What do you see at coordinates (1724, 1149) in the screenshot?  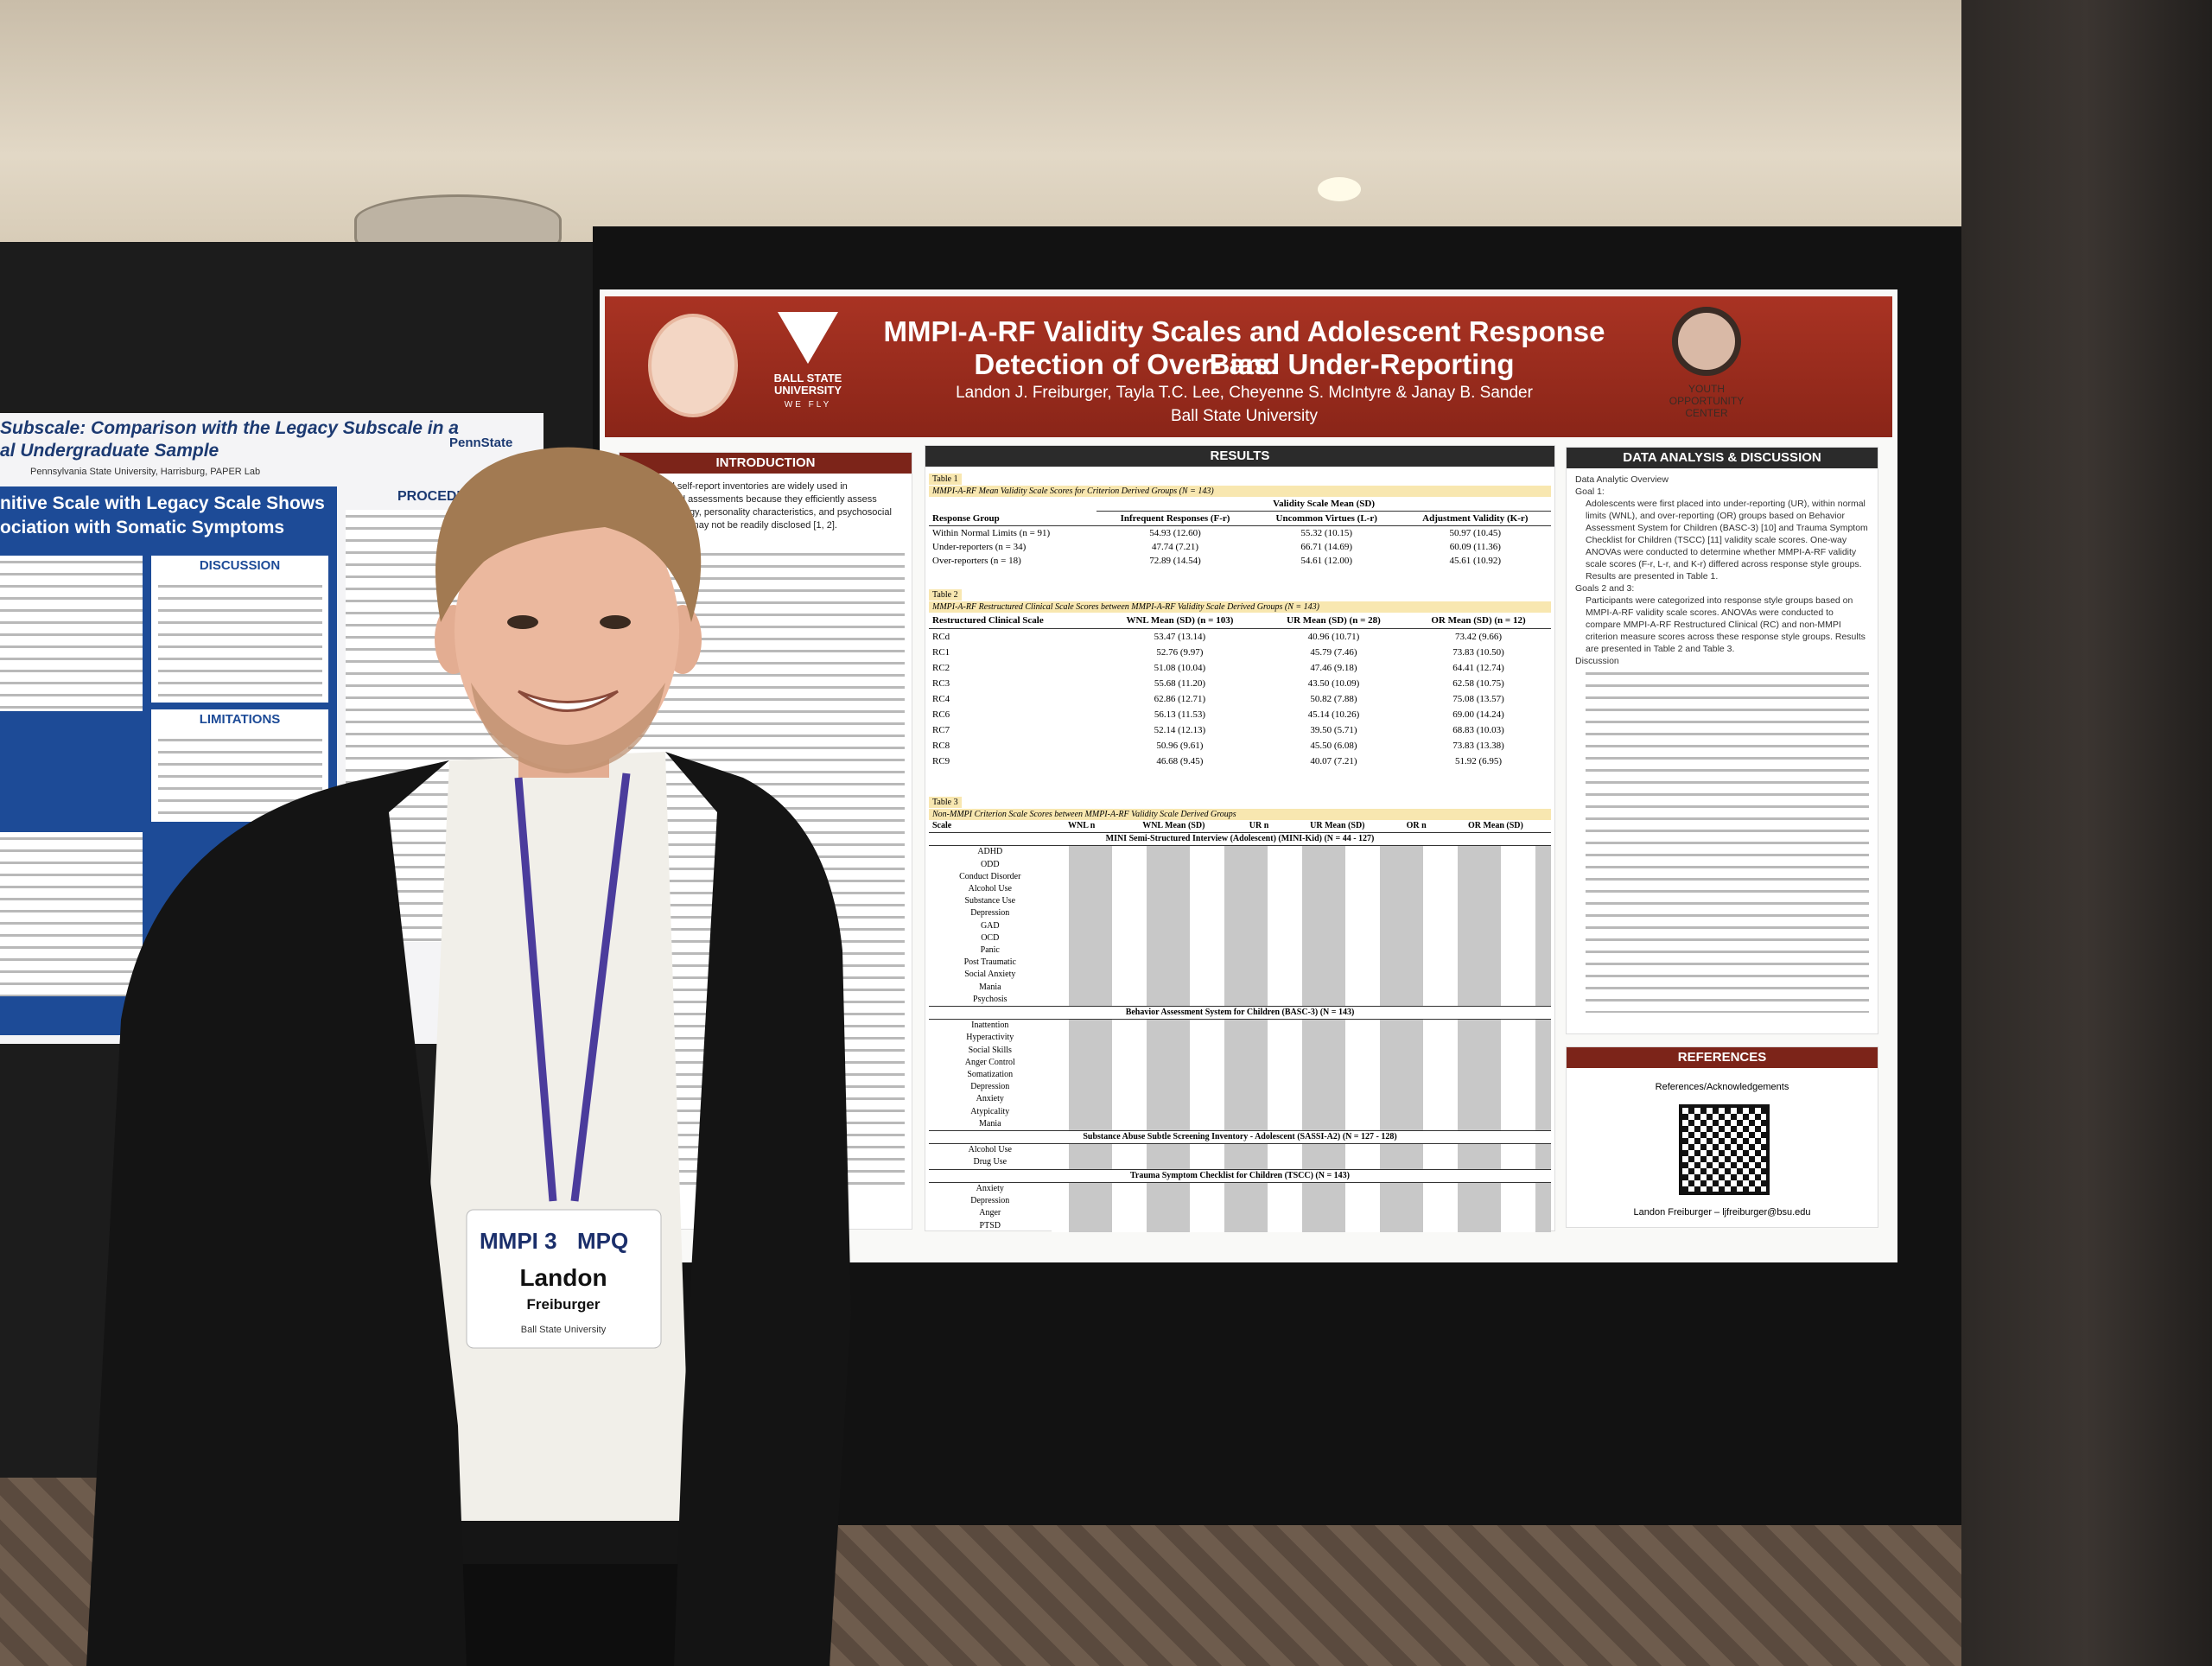 I see `qr-code` at bounding box center [1724, 1149].